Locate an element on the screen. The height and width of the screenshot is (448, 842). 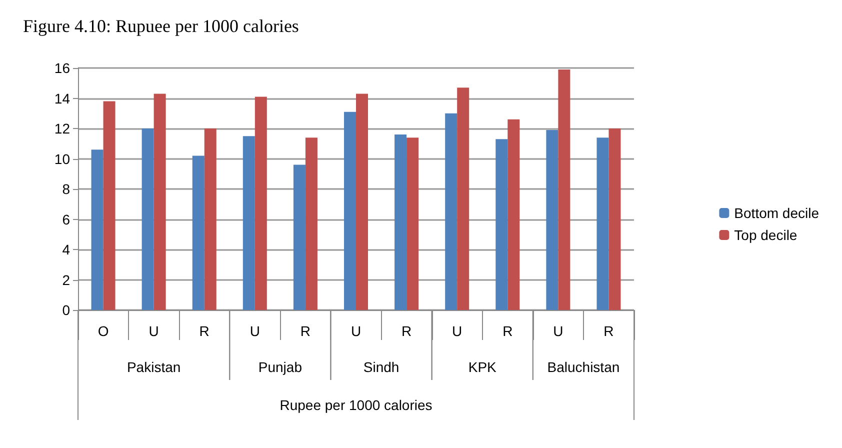
y-tick-label: 2 is located at coordinates (66, 280).